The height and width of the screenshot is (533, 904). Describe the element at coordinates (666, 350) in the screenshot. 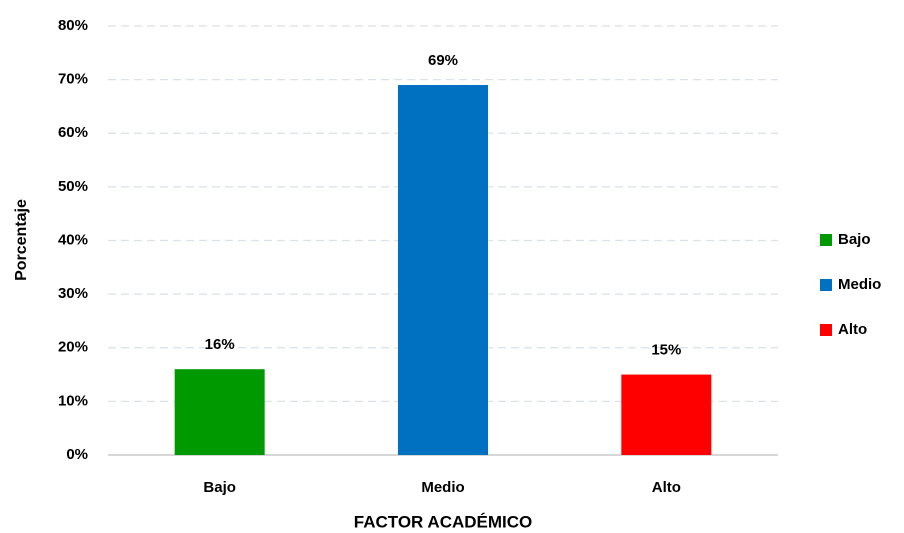

I see `data-label: 15%` at that location.